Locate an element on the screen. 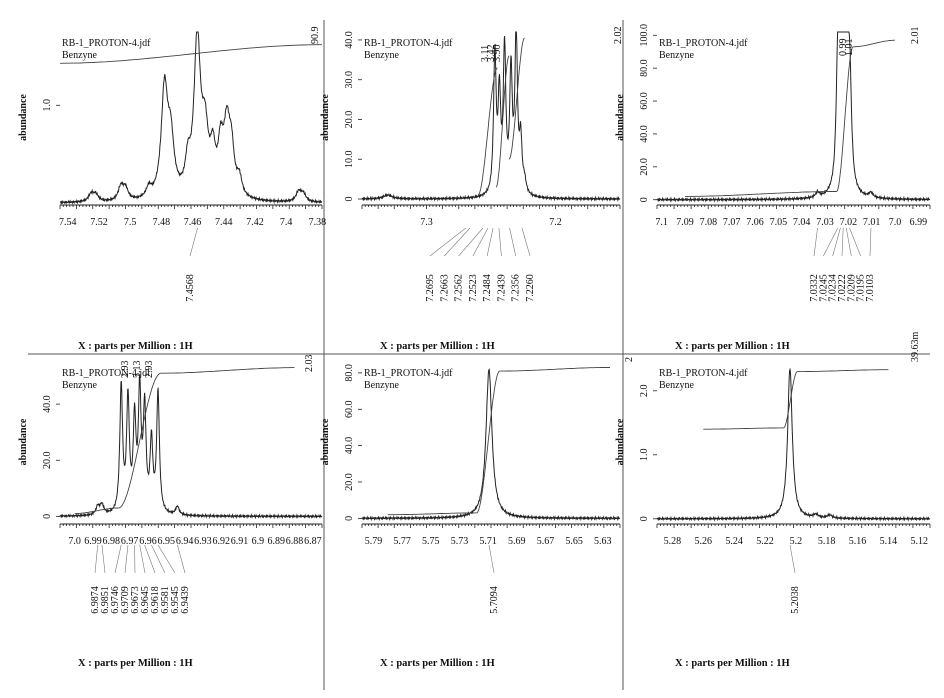  integral-value: 2.02 is located at coordinates (618, 36).